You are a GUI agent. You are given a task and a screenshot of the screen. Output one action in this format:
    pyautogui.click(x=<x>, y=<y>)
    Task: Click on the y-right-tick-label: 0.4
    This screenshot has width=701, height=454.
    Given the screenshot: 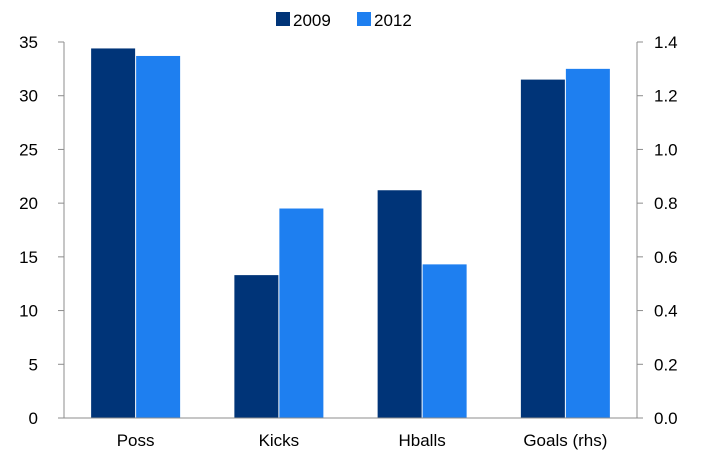 What is the action you would take?
    pyautogui.click(x=666, y=311)
    